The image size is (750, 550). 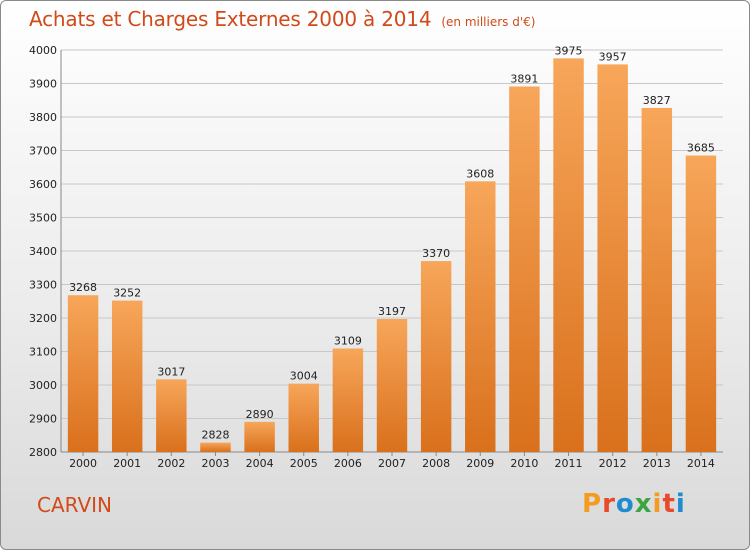 I want to click on bar-value-label: 3608, so click(x=480, y=173).